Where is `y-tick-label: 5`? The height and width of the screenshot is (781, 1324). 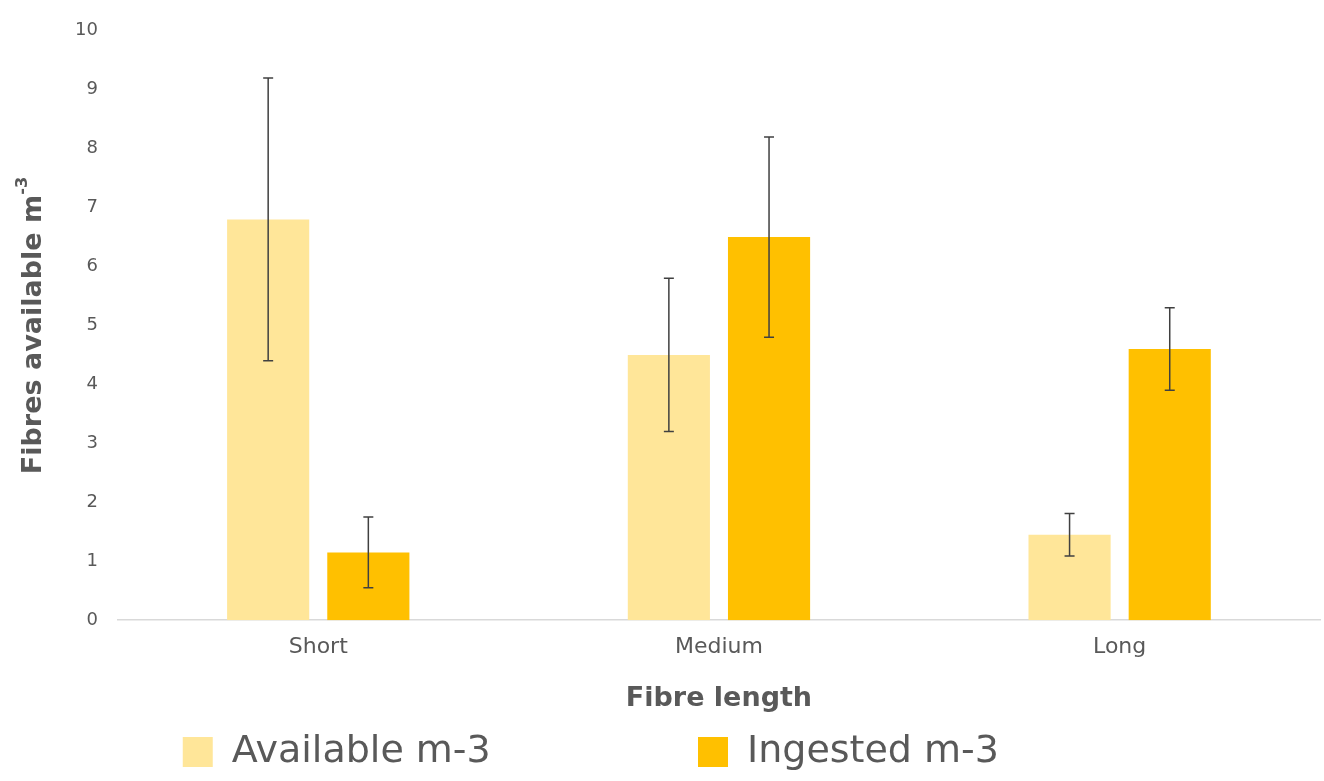
y-tick-label: 5 is located at coordinates (92, 324).